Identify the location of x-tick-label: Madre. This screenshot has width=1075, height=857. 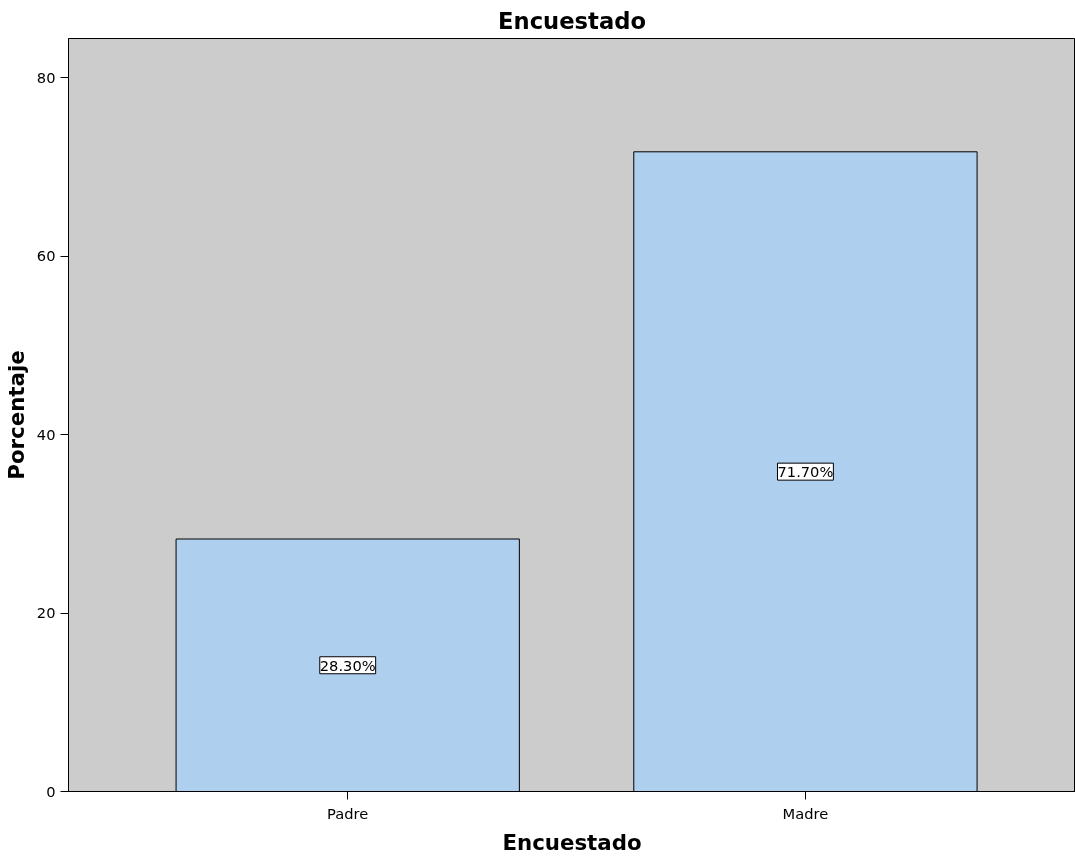
(805, 813).